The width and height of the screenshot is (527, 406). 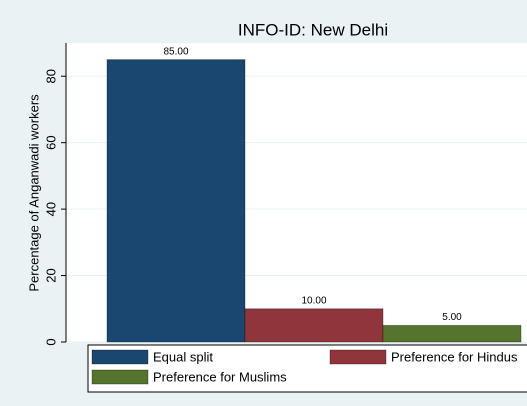 What do you see at coordinates (175, 51) in the screenshot?
I see `data-label: 85.00` at bounding box center [175, 51].